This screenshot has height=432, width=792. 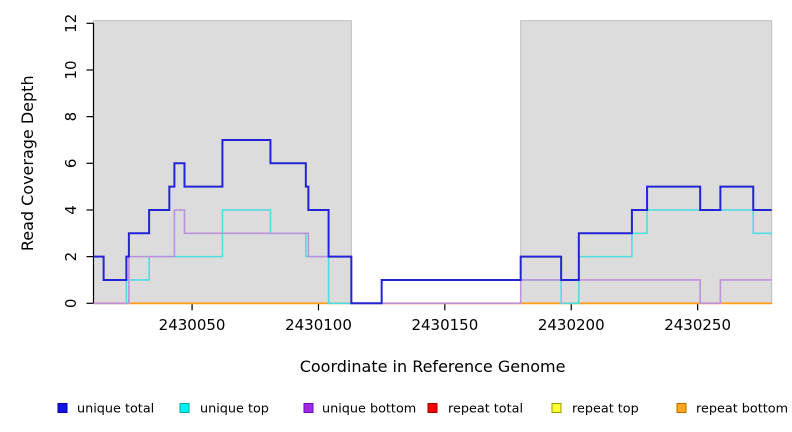 I want to click on x-axis-title: Coordinate in Reference Genome, so click(x=433, y=366).